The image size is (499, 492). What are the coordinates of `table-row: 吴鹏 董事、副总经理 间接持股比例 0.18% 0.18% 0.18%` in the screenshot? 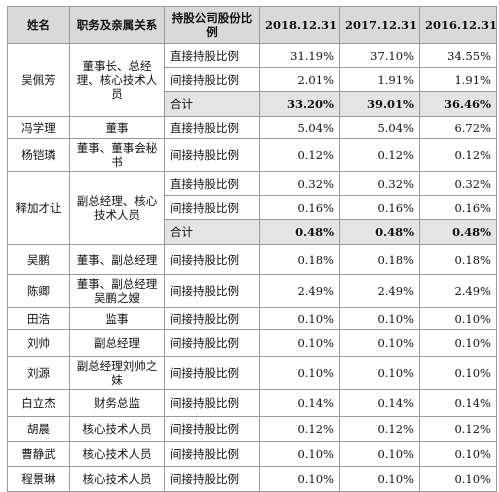 It's located at (252, 259).